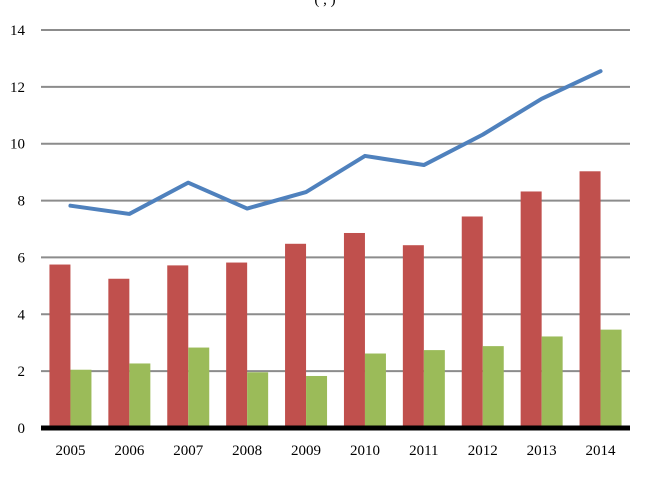  I want to click on y-tick-label: 8, so click(22, 202).